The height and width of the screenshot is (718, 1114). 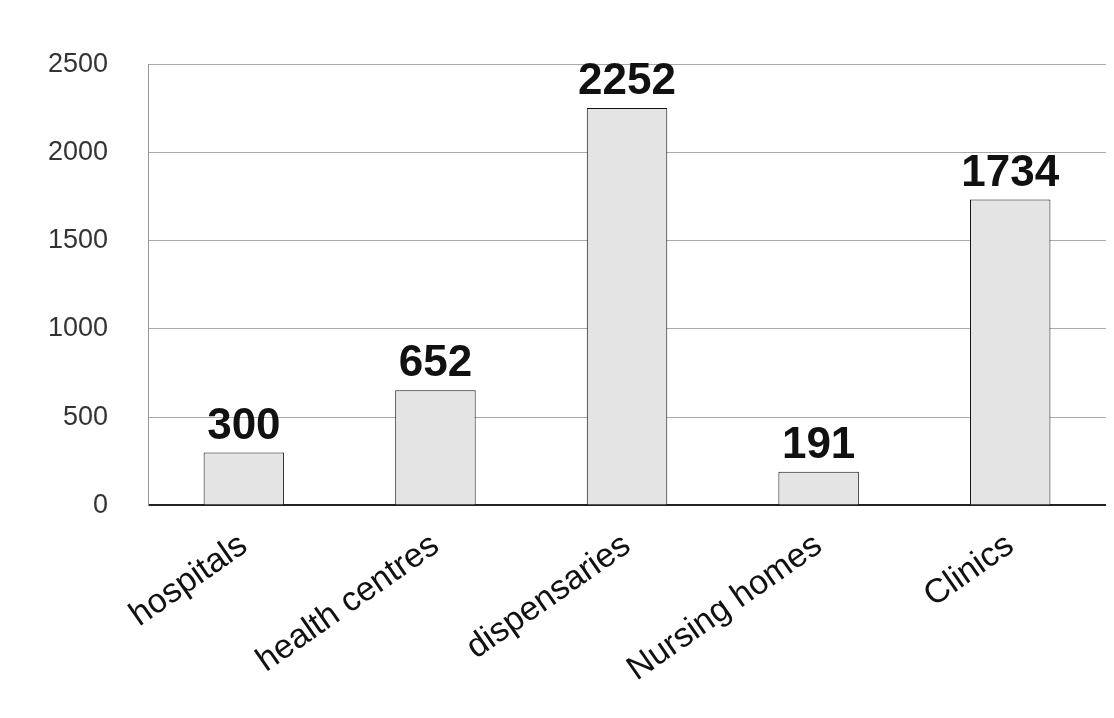 What do you see at coordinates (818, 442) in the screenshot?
I see `data-label: 191` at bounding box center [818, 442].